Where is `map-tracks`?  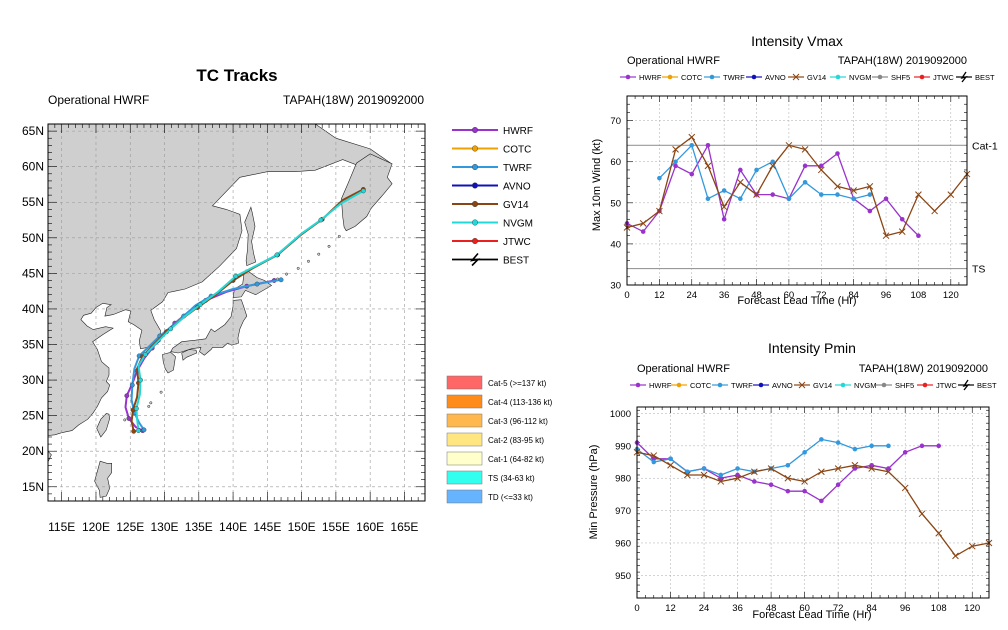 map-tracks is located at coordinates (245, 310).